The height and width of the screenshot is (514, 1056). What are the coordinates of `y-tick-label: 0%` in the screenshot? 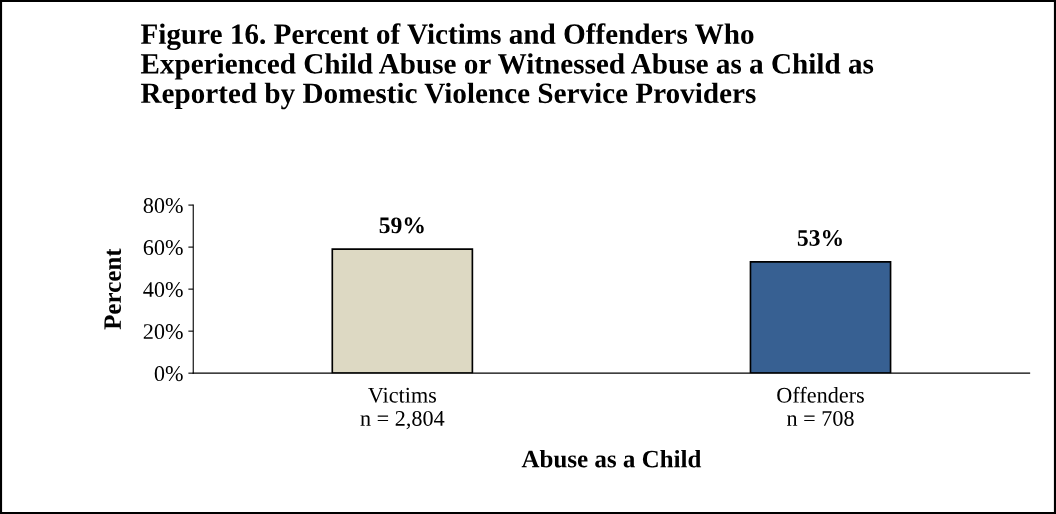 It's located at (168, 374).